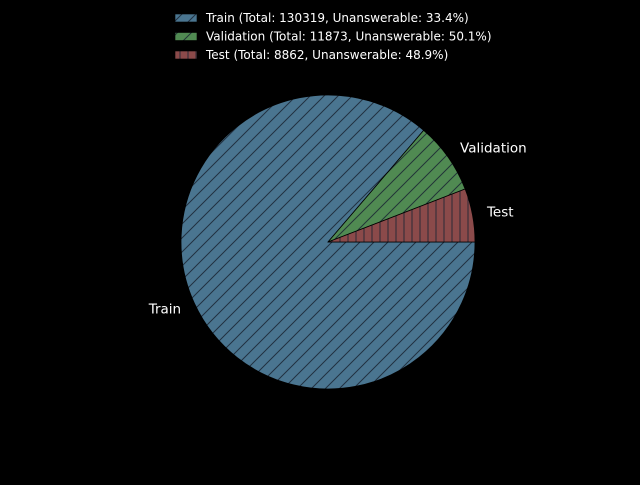 The width and height of the screenshot is (640, 485). Describe the element at coordinates (401, 215) in the screenshot. I see `pie-slice-test` at that location.